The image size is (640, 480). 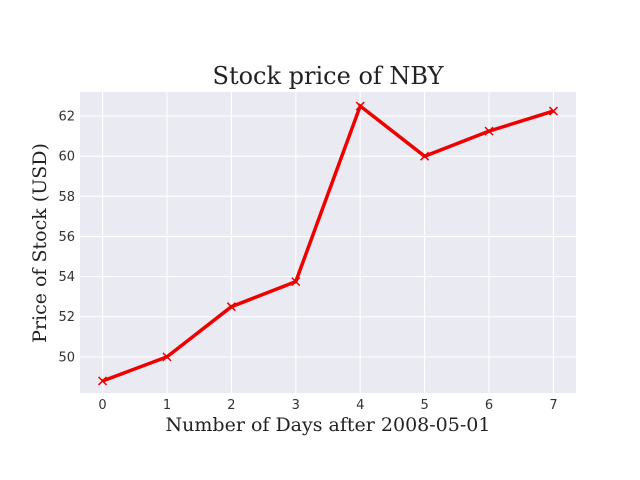 What do you see at coordinates (66, 317) in the screenshot?
I see `y-tick-label: 52` at bounding box center [66, 317].